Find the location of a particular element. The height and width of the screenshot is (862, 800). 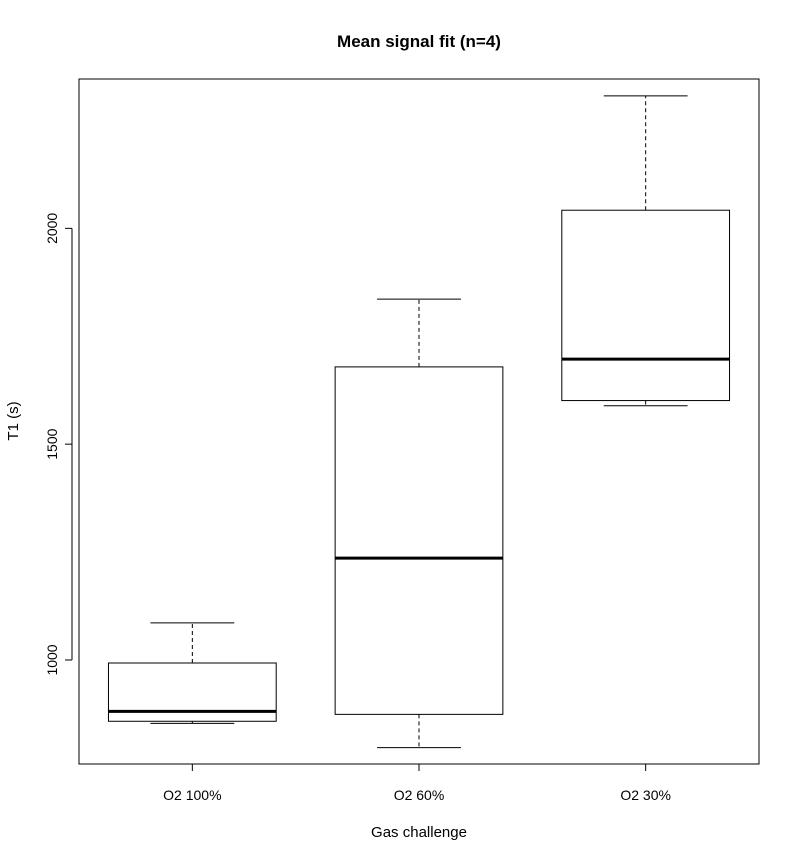

y-tick-label: 1000 is located at coordinates (52, 659).